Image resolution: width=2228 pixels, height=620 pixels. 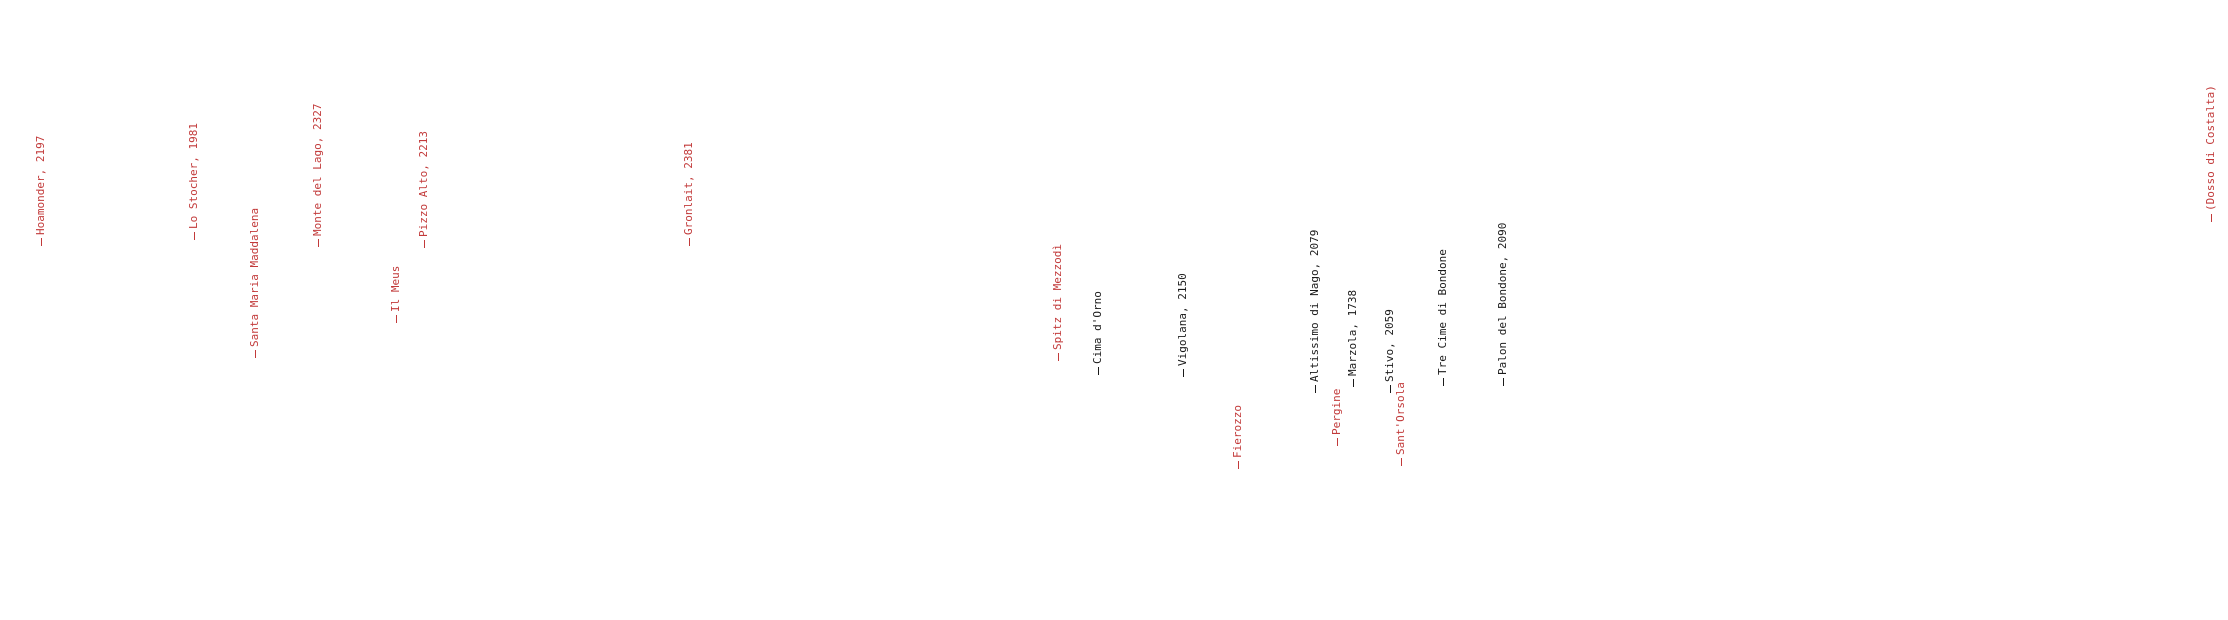 I want to click on place-label-santa-maria-maddalena: Santa Maria Maddalena, so click(x=254, y=283).